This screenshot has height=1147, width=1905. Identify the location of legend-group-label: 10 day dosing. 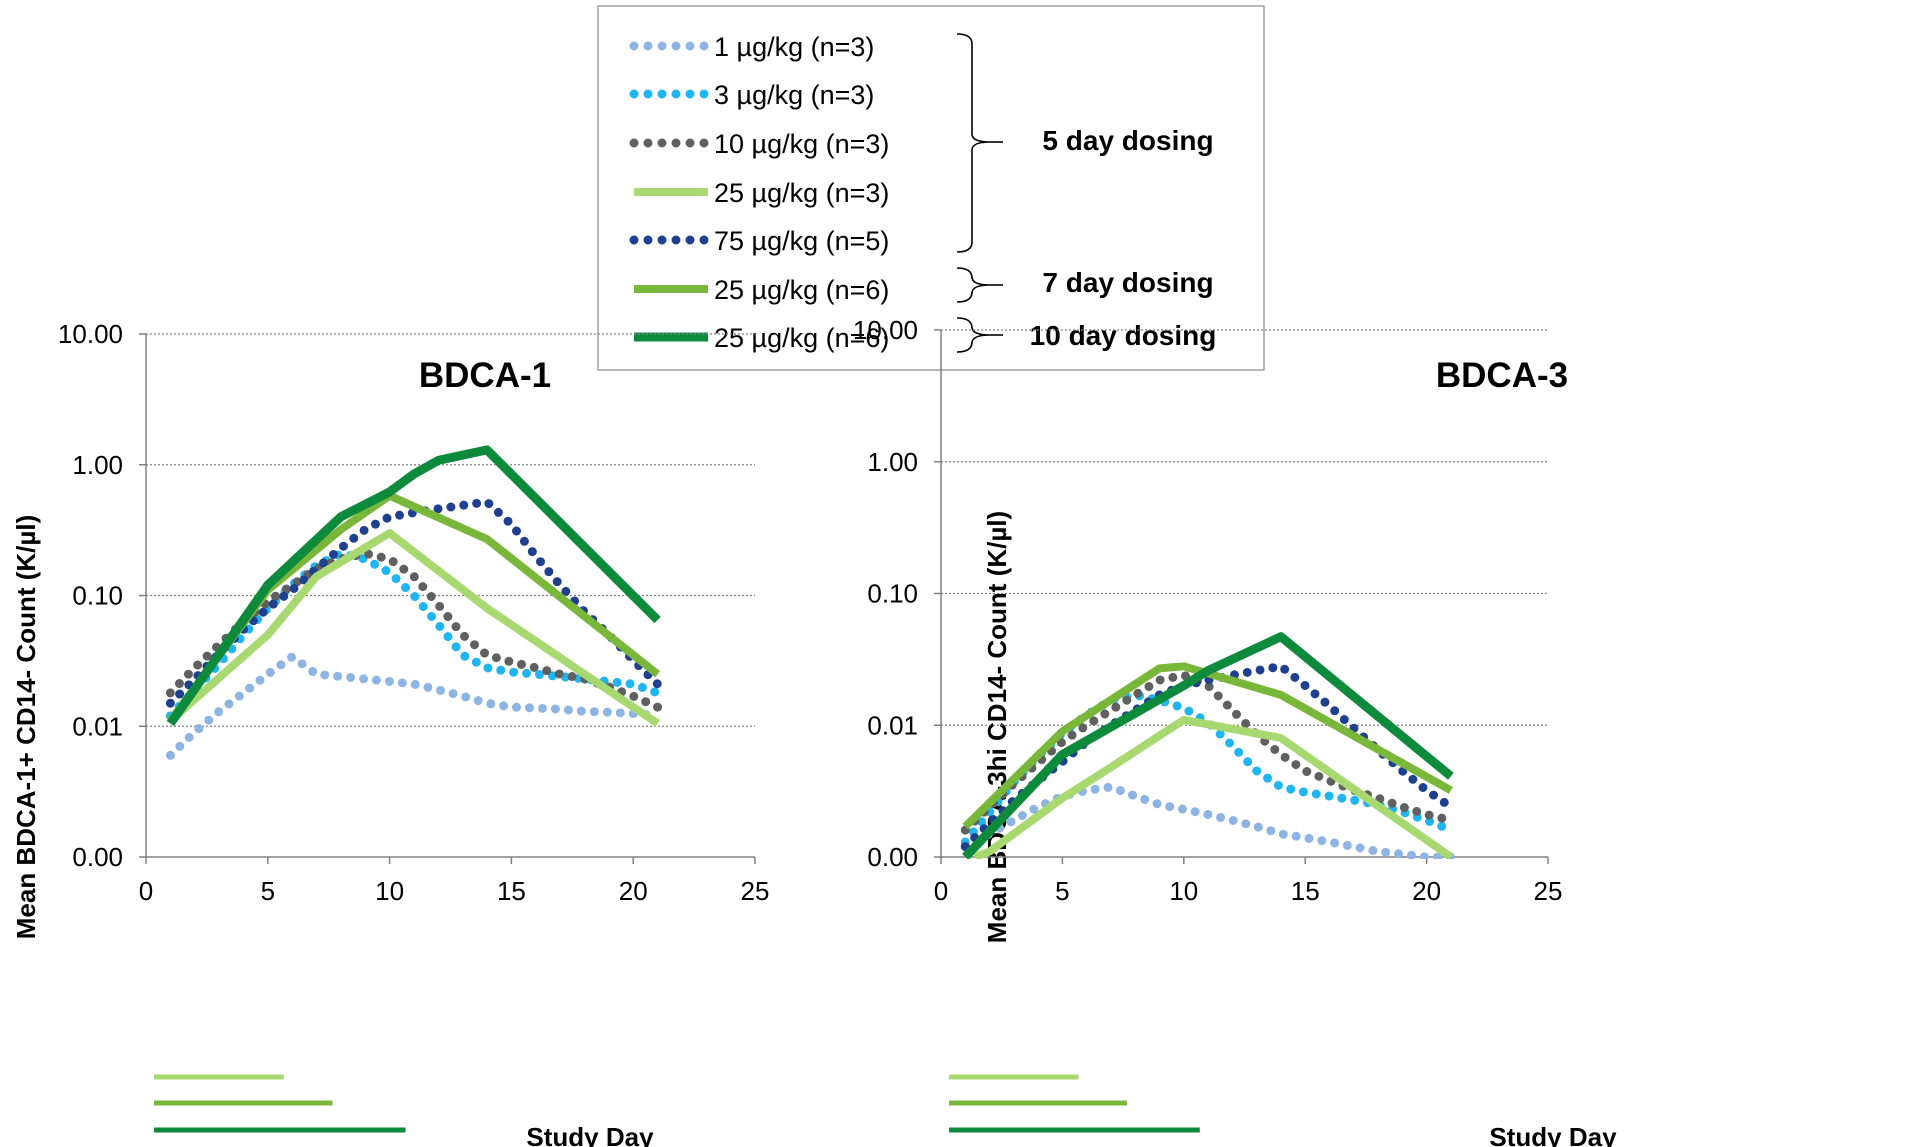
(1123, 335).